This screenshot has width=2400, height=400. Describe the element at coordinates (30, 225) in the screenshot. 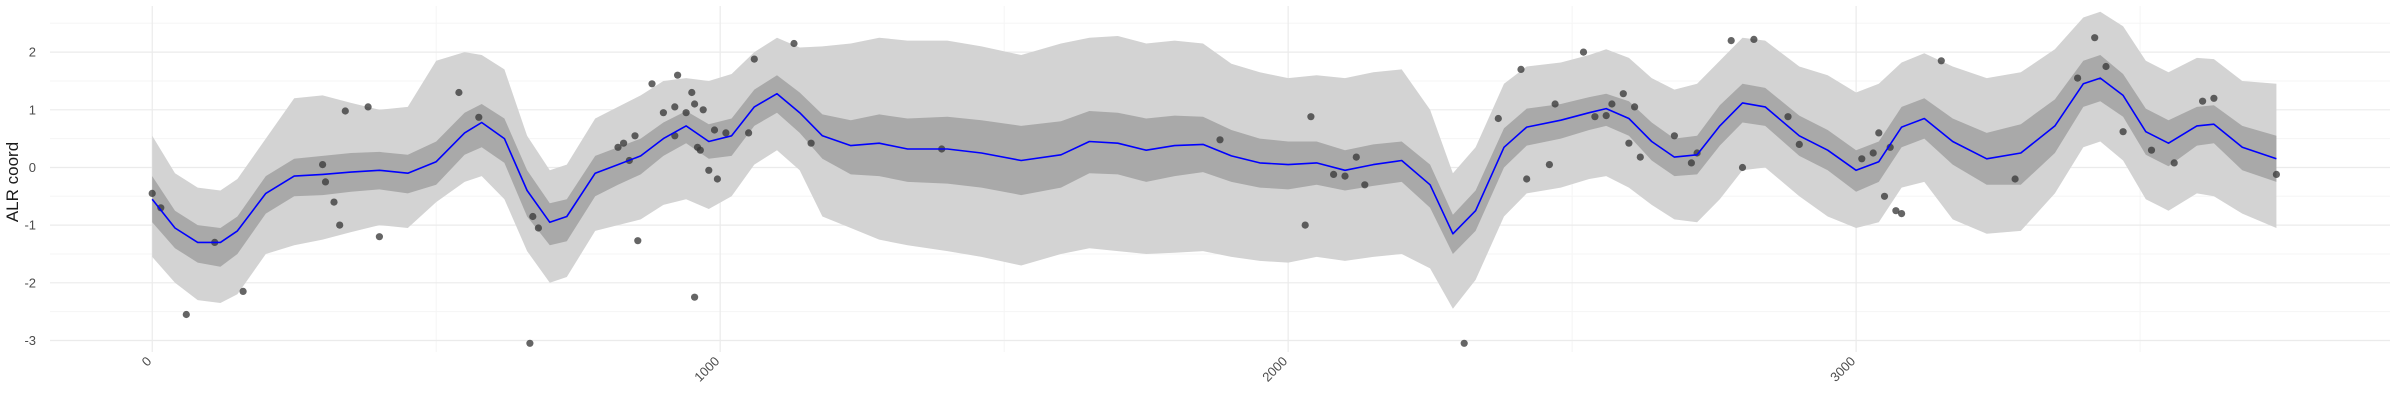

I see `y-tick-label: -1` at that location.